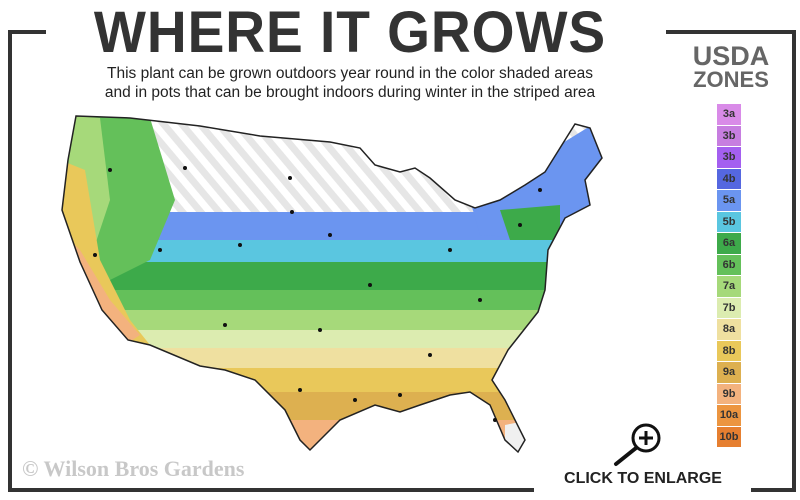 The height and width of the screenshot is (500, 800). Describe the element at coordinates (10, 261) in the screenshot. I see `frame-left` at that location.